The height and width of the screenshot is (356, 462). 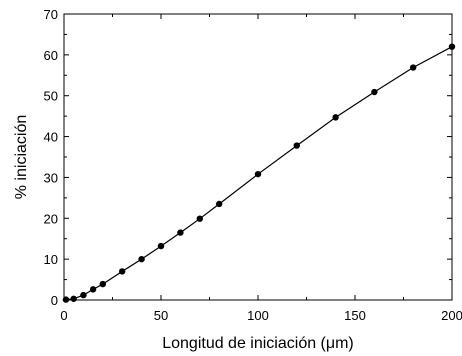 I want to click on y-tick-label: 50, so click(x=51, y=96).